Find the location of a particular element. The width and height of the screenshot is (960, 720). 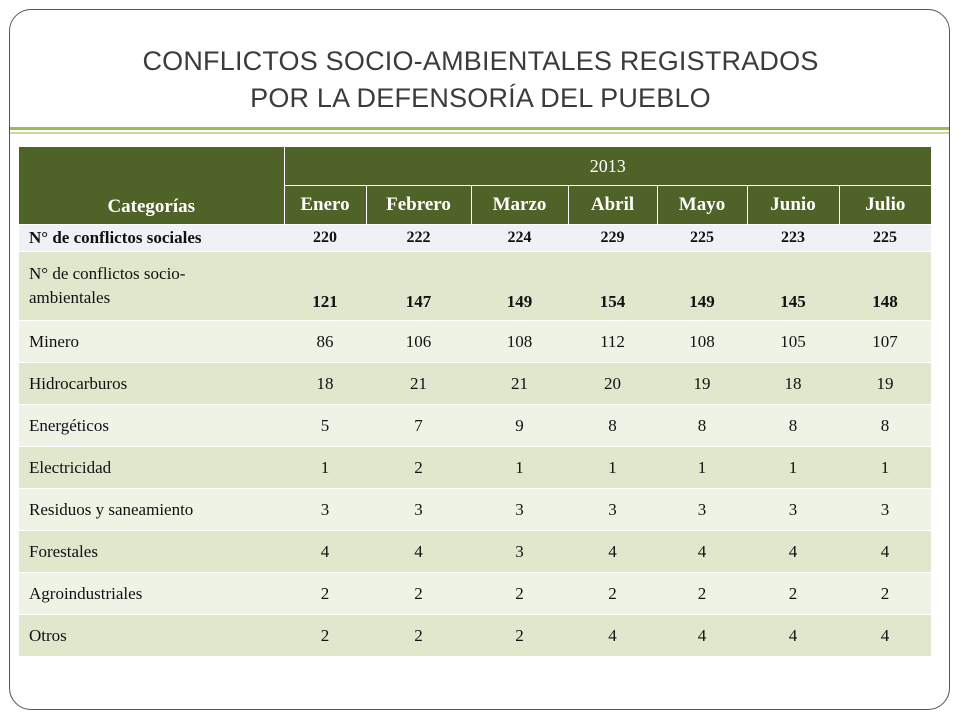

table-row: Residuos y saneamiento 3 3 3 3 3 3 3 is located at coordinates (475, 509).